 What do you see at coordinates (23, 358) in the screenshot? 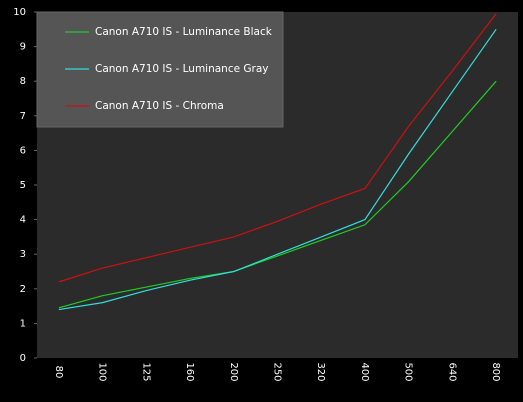
I see `y-tick-label: 0` at bounding box center [23, 358].